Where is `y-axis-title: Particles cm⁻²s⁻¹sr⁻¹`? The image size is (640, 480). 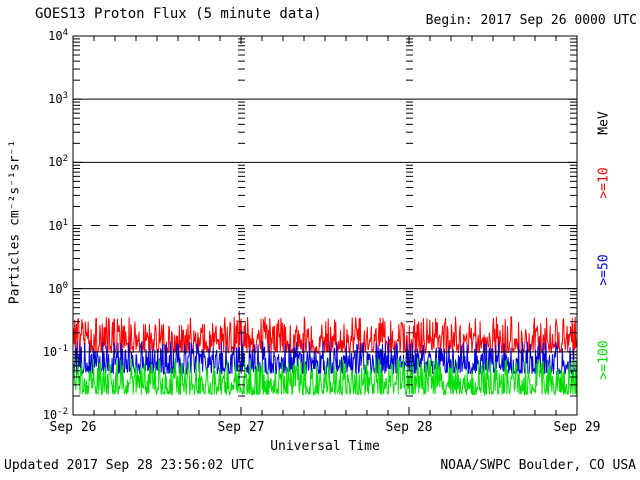 y-axis-title: Particles cm⁻²s⁻¹sr⁻¹ is located at coordinates (15, 222).